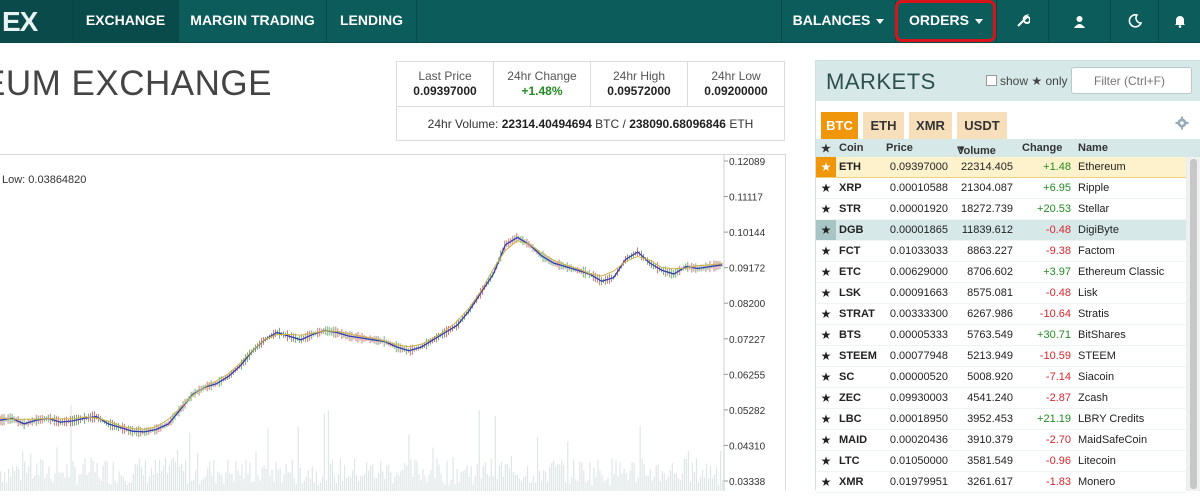  Describe the element at coordinates (1001, 398) in the screenshot. I see `market-row: ★ ZEC 0.09930003 4541.240 -2.87 Zcash` at that location.